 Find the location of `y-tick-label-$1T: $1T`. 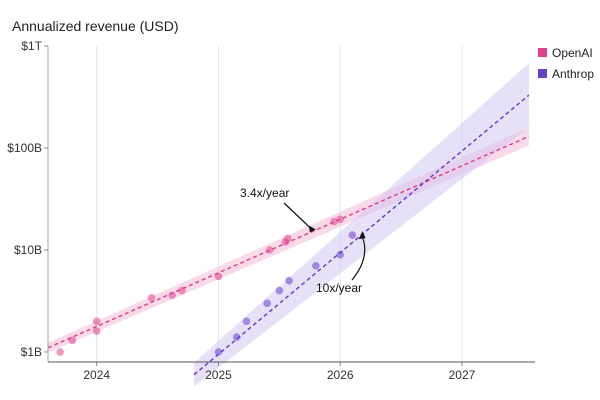

y-tick-label-$1T: $1T is located at coordinates (31, 46).